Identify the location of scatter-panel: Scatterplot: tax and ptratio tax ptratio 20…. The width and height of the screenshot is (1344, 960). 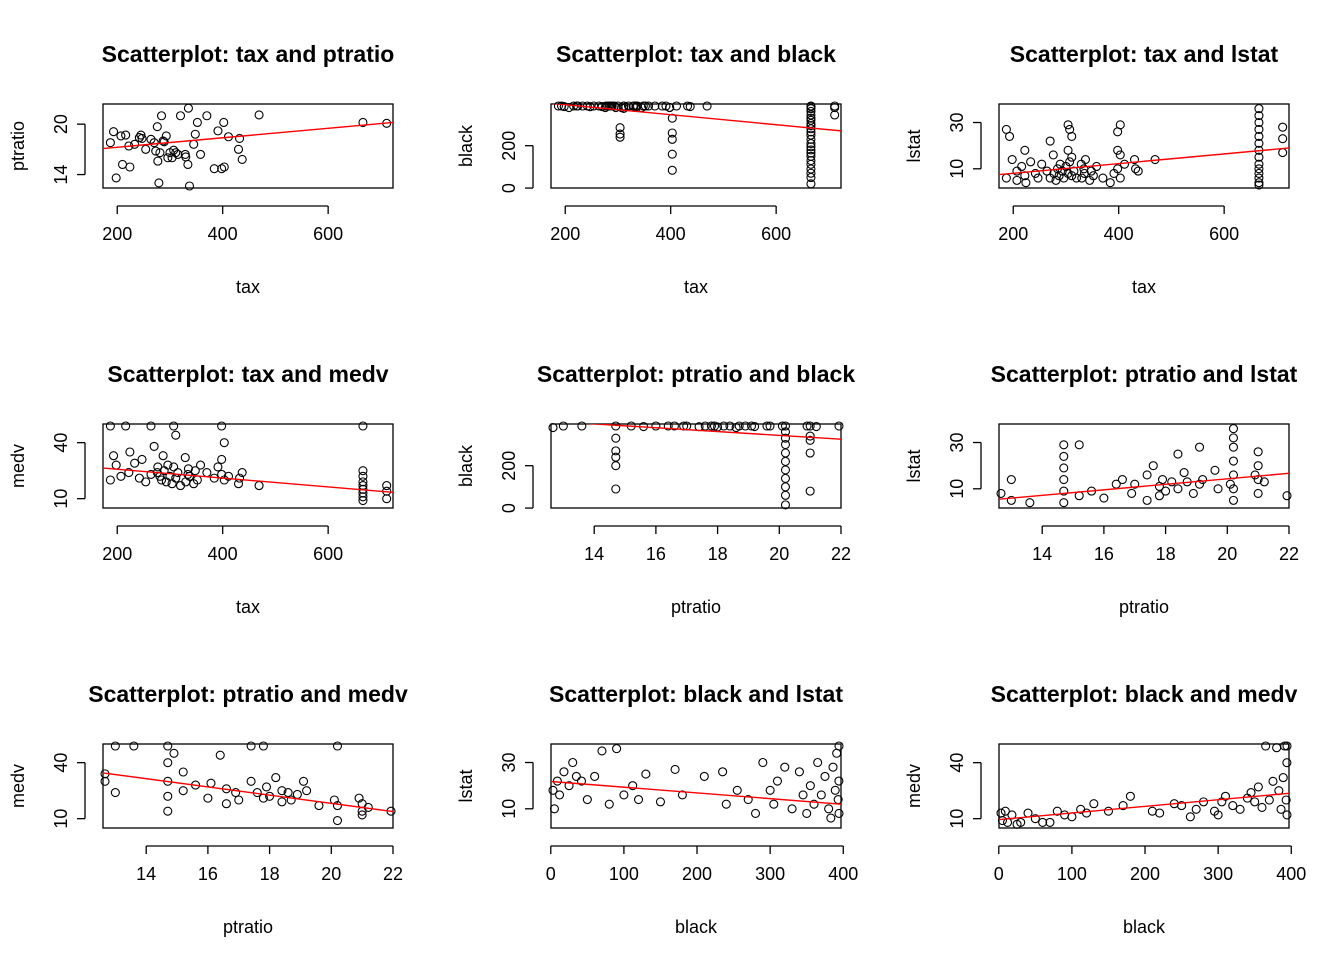
(201, 169).